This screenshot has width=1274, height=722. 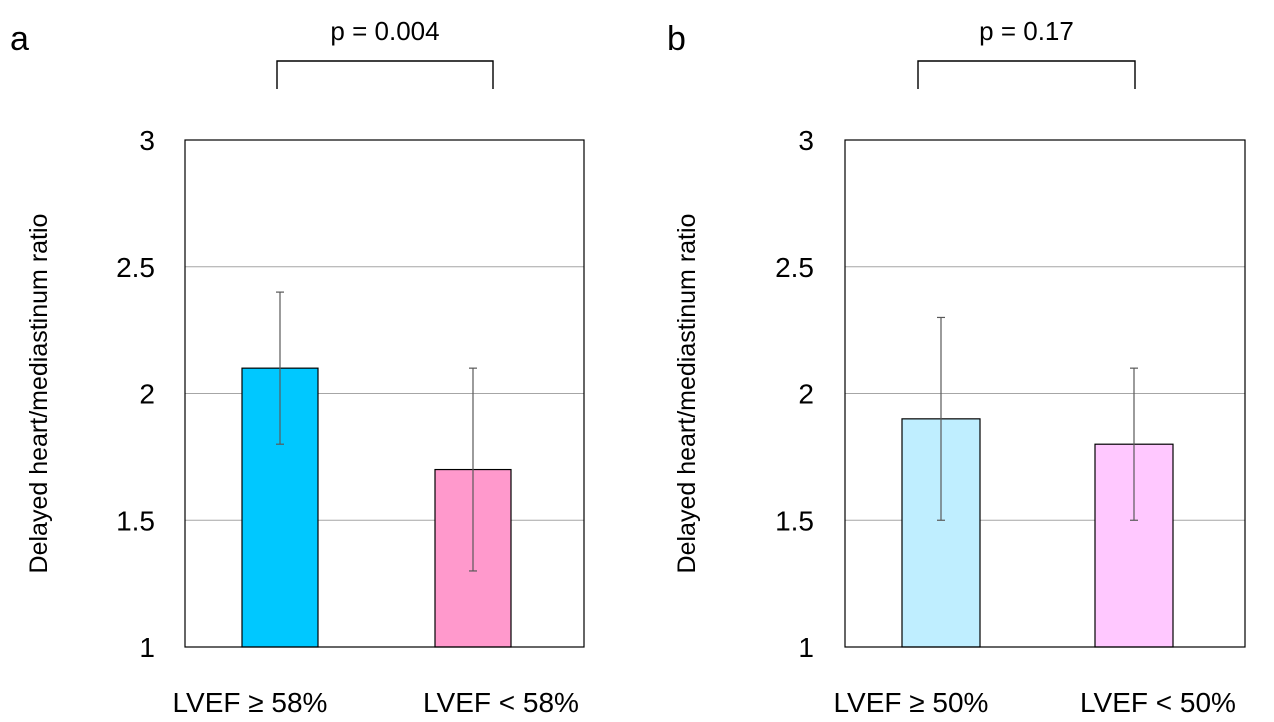 I want to click on p-value-label: p = 0.004, so click(x=384, y=31).